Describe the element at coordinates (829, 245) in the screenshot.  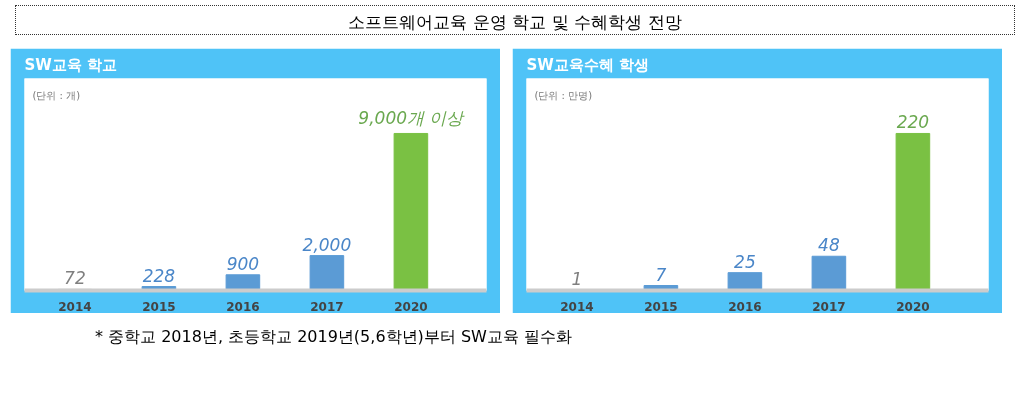
I see `data-label: 48` at that location.